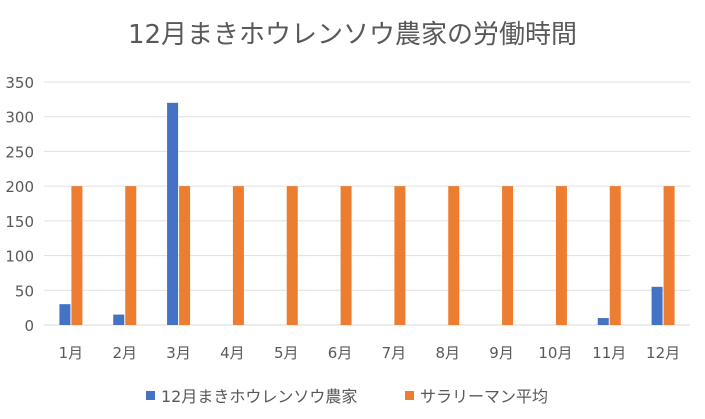 The width and height of the screenshot is (705, 419). What do you see at coordinates (19, 118) in the screenshot?
I see `y-tick-label: 300` at bounding box center [19, 118].